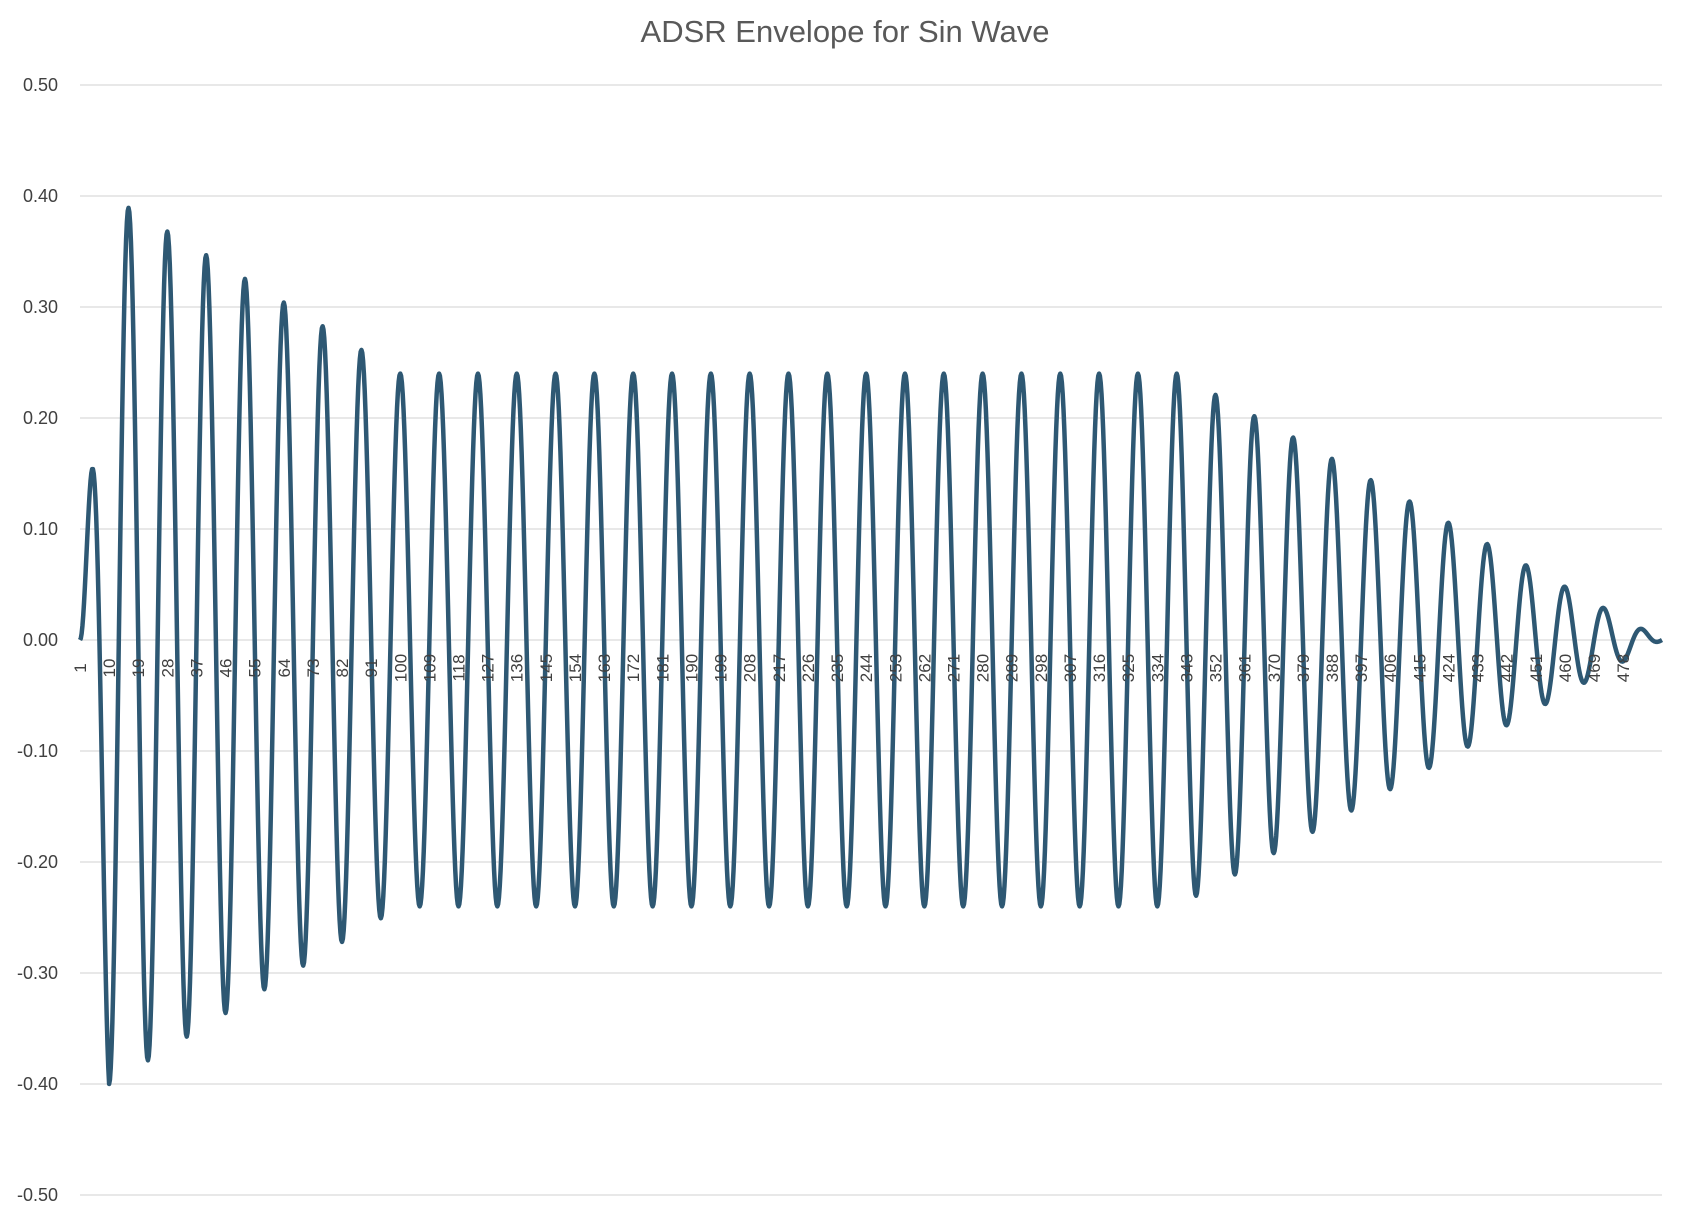 This screenshot has height=1220, width=1690. I want to click on x-tick-label: 370, so click(1274, 668).